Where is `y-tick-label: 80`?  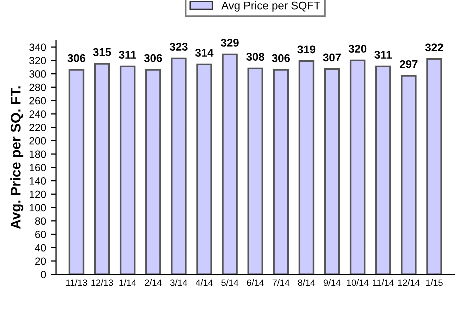 y-tick-label: 80 is located at coordinates (40, 222).